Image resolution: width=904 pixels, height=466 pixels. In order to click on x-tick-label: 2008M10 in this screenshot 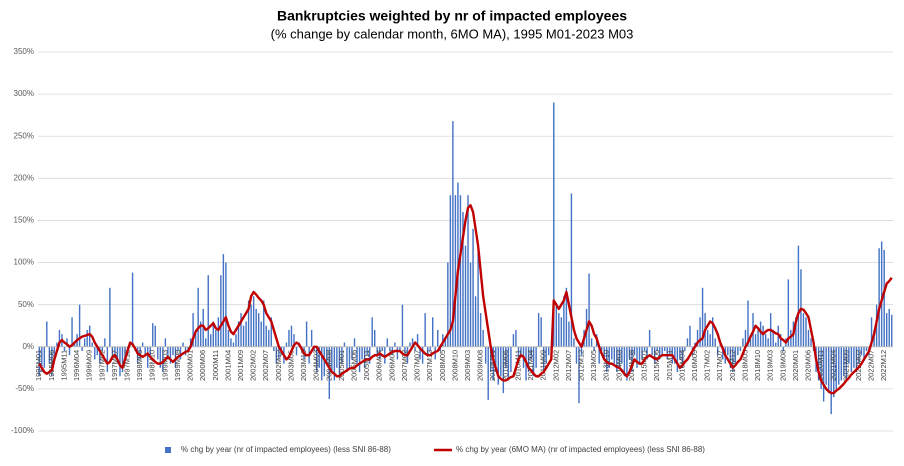, I will do `click(454, 365)`.